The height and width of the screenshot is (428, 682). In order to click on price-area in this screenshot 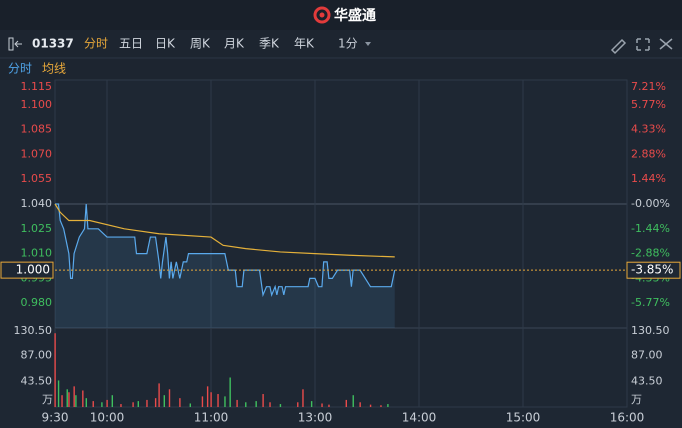, I will do `click(225, 266)`.